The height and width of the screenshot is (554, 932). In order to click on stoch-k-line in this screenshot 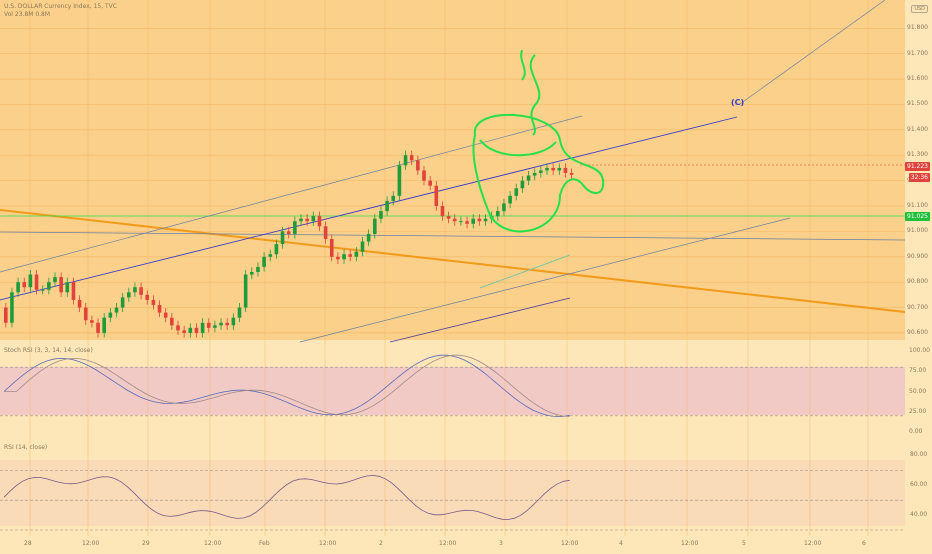, I will do `click(286, 385)`.